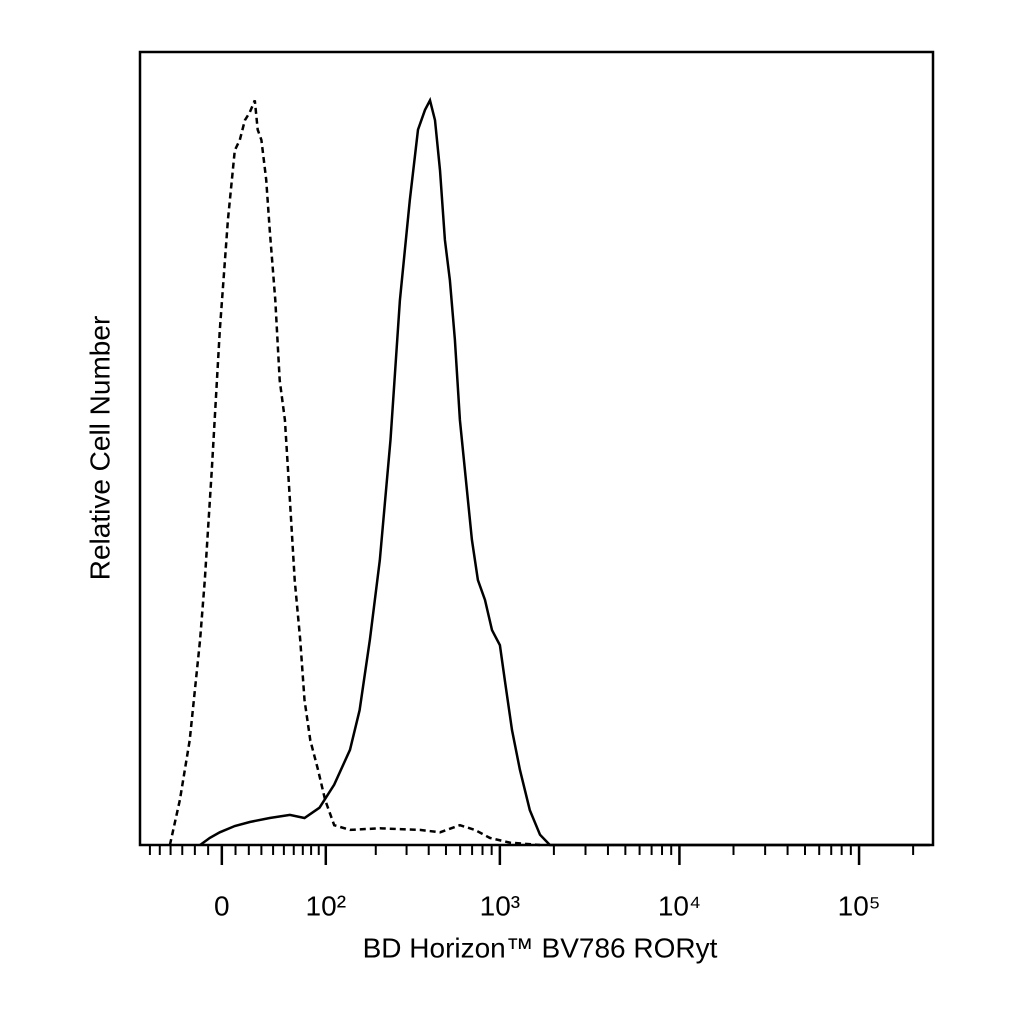  Describe the element at coordinates (222, 905) in the screenshot. I see `x-tick-label: 0` at that location.